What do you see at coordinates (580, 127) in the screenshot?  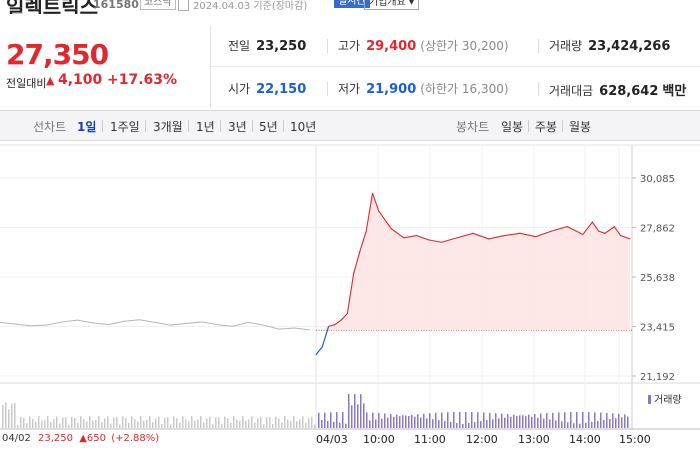 I see `candle-monthly: 월봉` at bounding box center [580, 127].